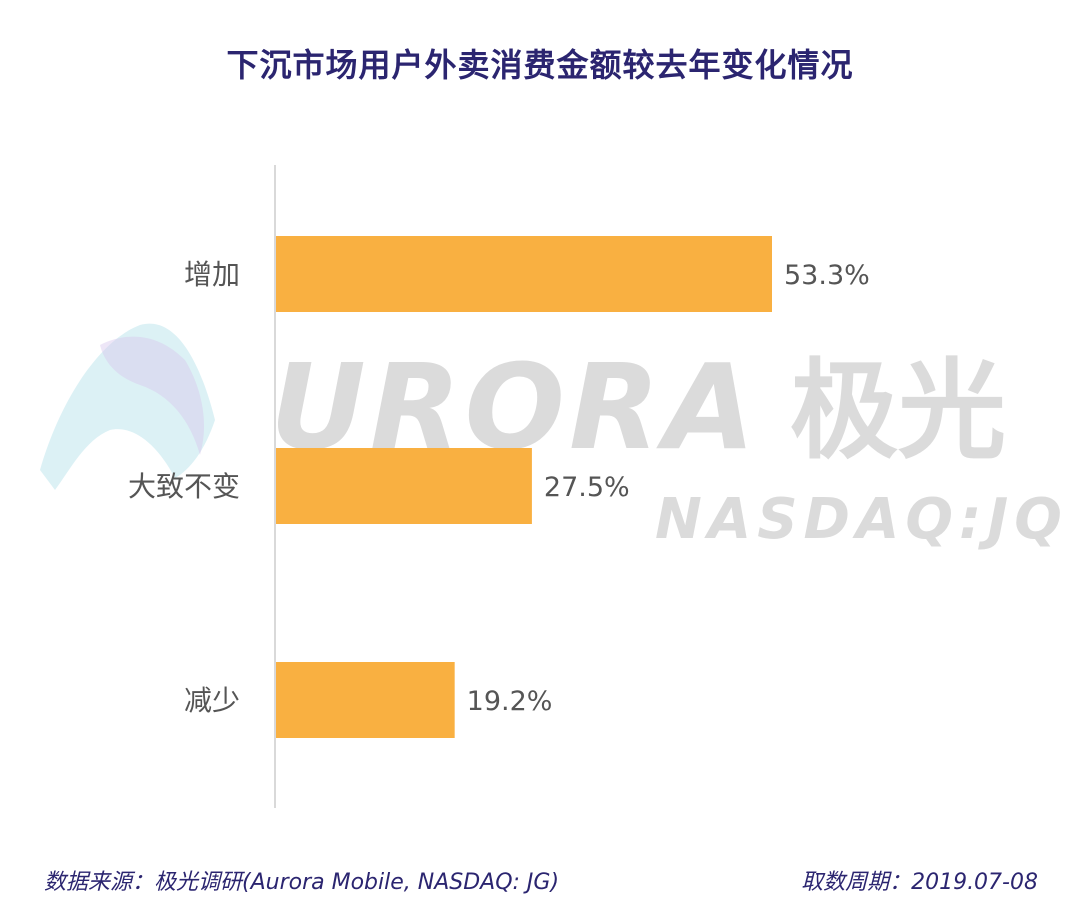  What do you see at coordinates (212, 274) in the screenshot?
I see `category-label: 增加` at bounding box center [212, 274].